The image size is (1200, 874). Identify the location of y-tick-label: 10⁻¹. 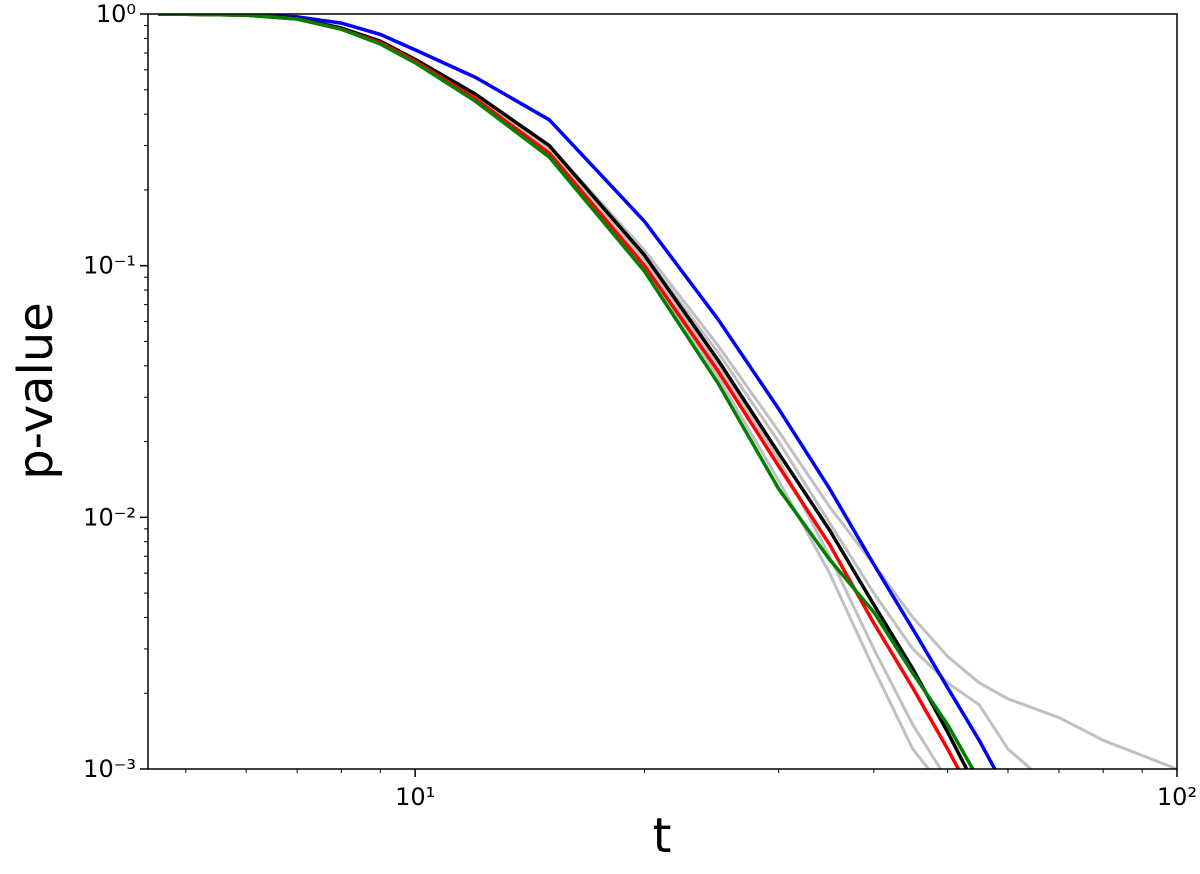
(109, 266).